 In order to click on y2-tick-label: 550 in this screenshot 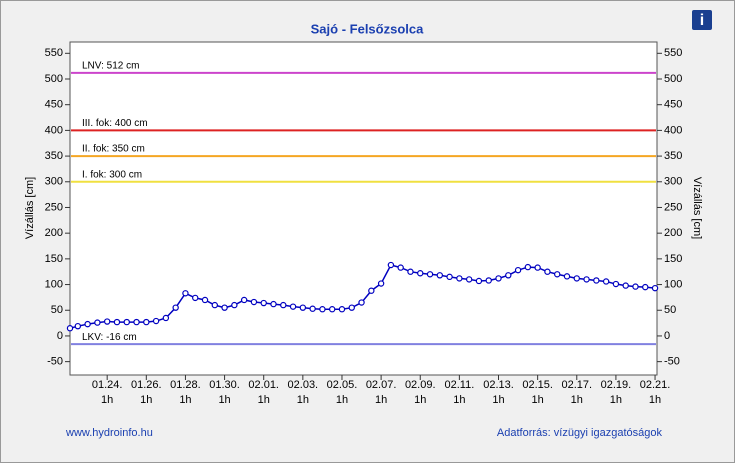, I will do `click(673, 53)`.